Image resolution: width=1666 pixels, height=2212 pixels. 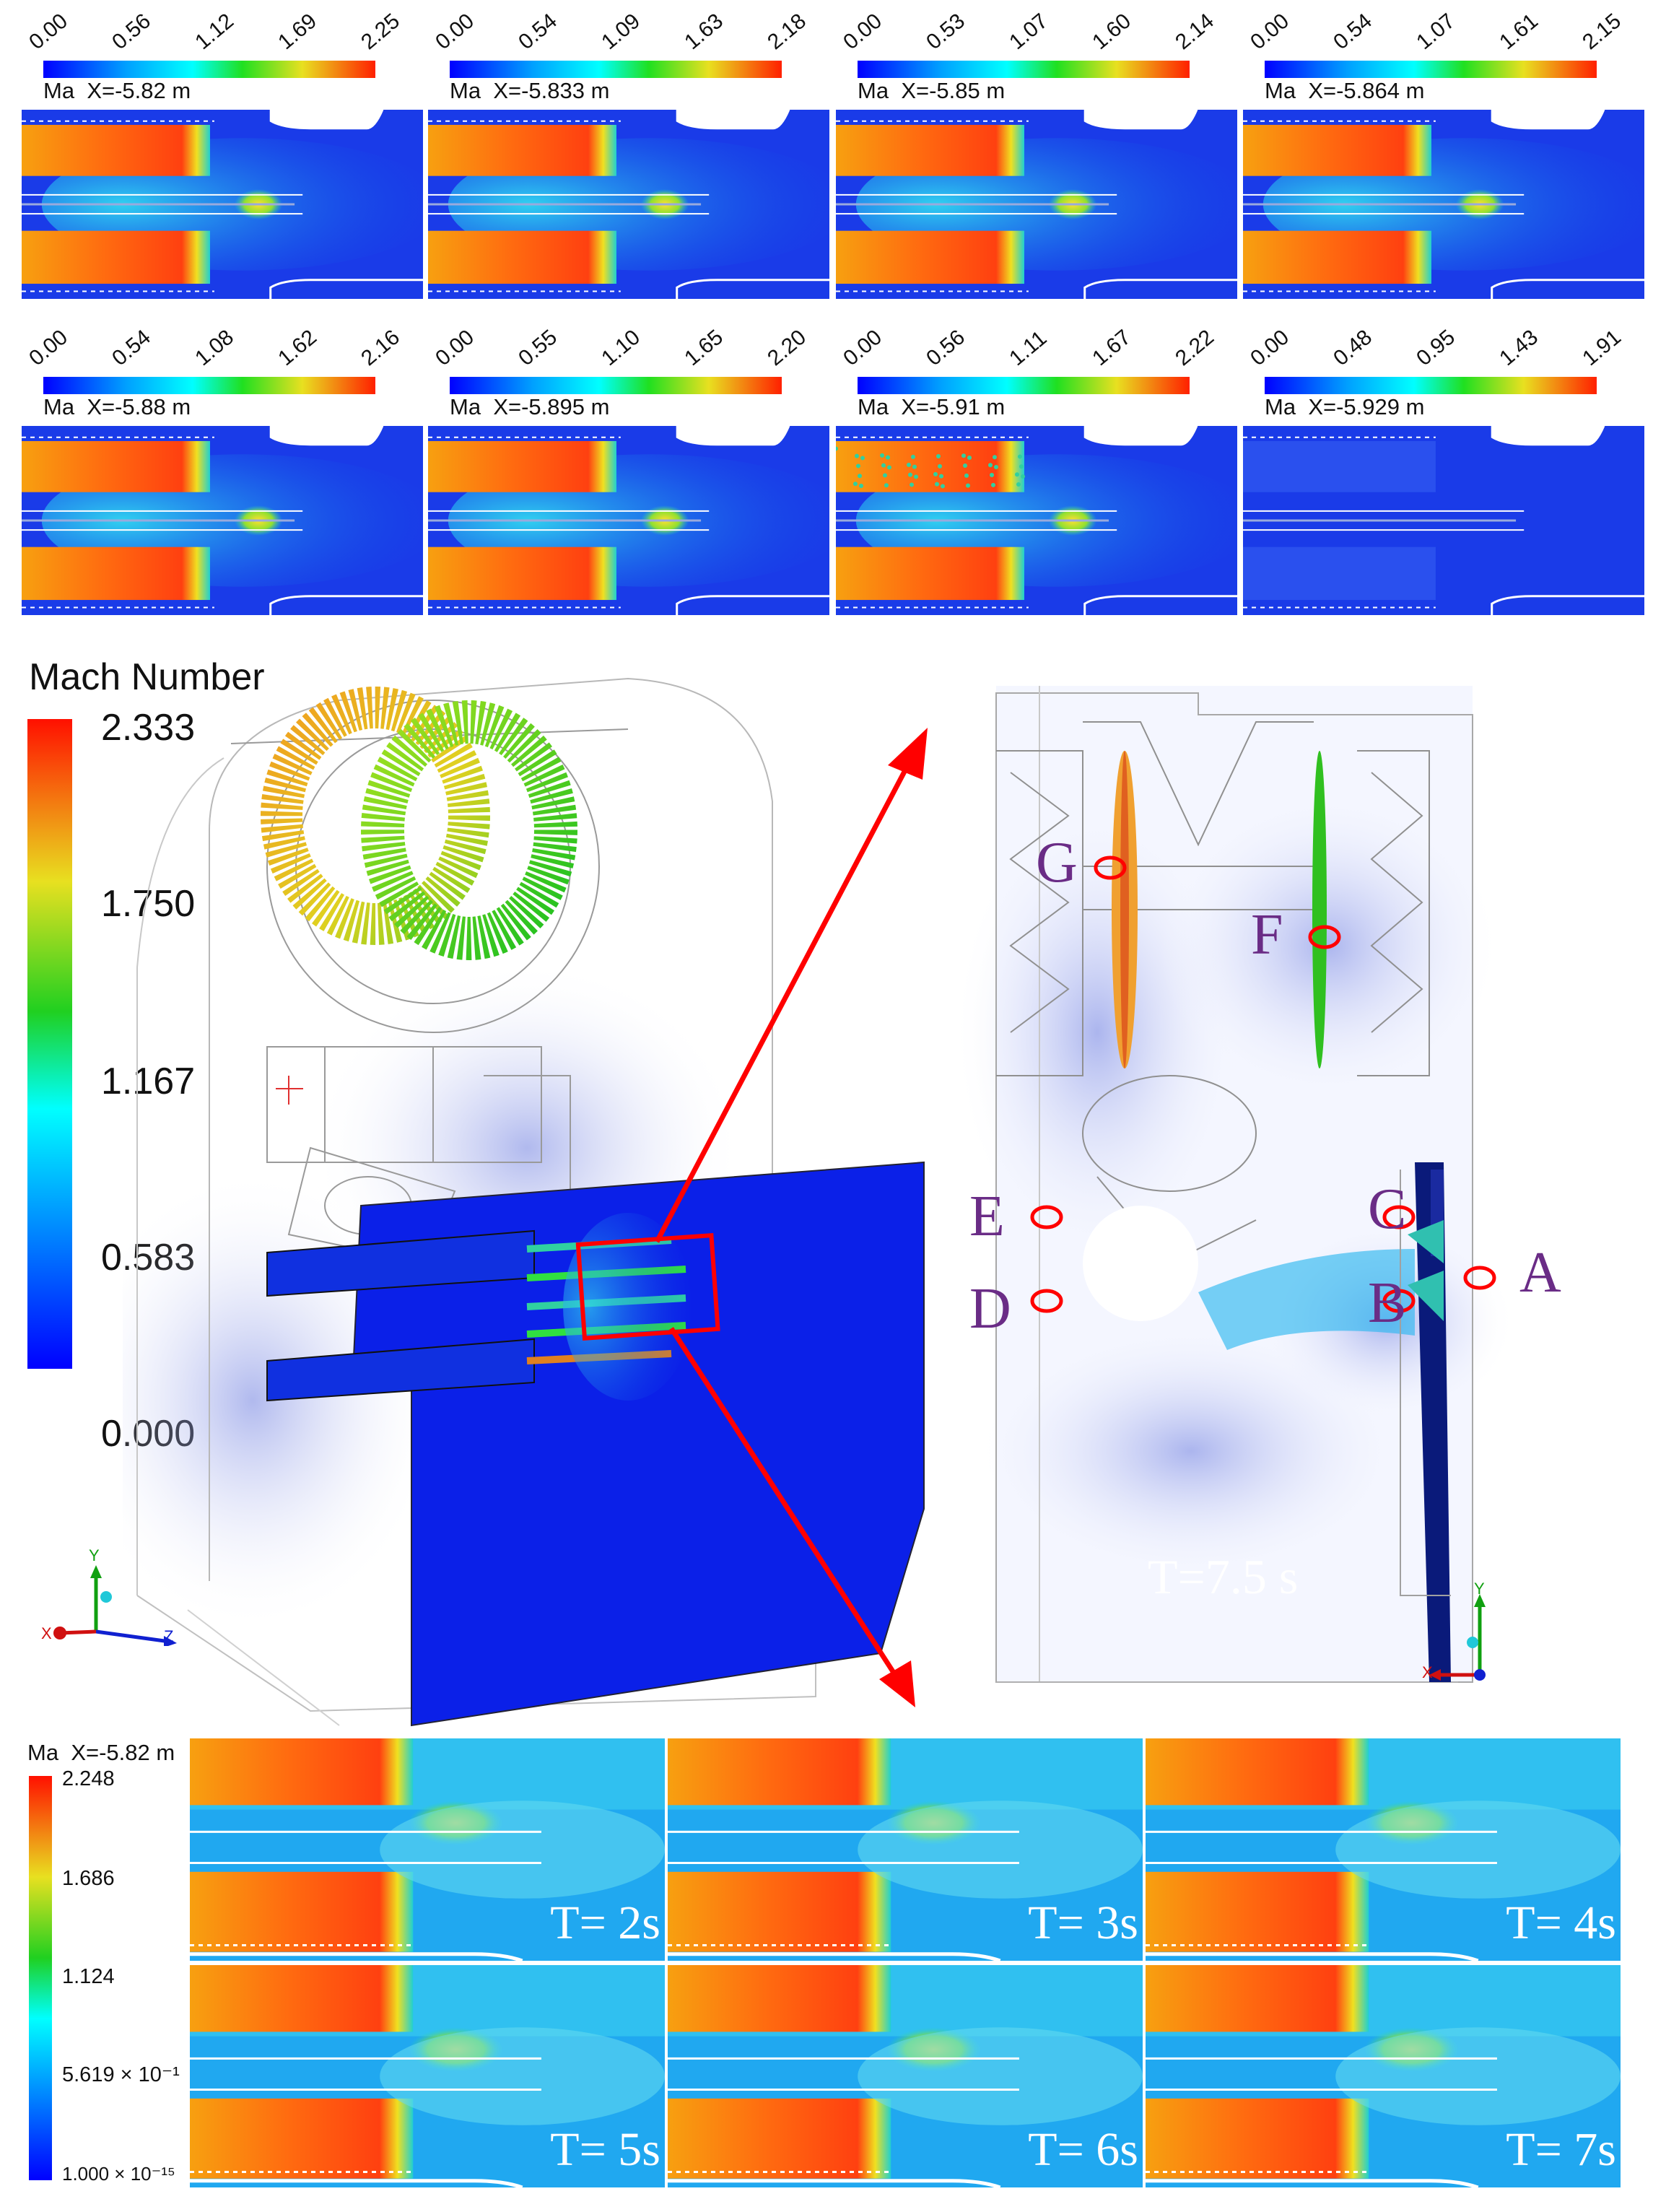 I want to click on colorbar-tick: 0.95, so click(x=1436, y=348).